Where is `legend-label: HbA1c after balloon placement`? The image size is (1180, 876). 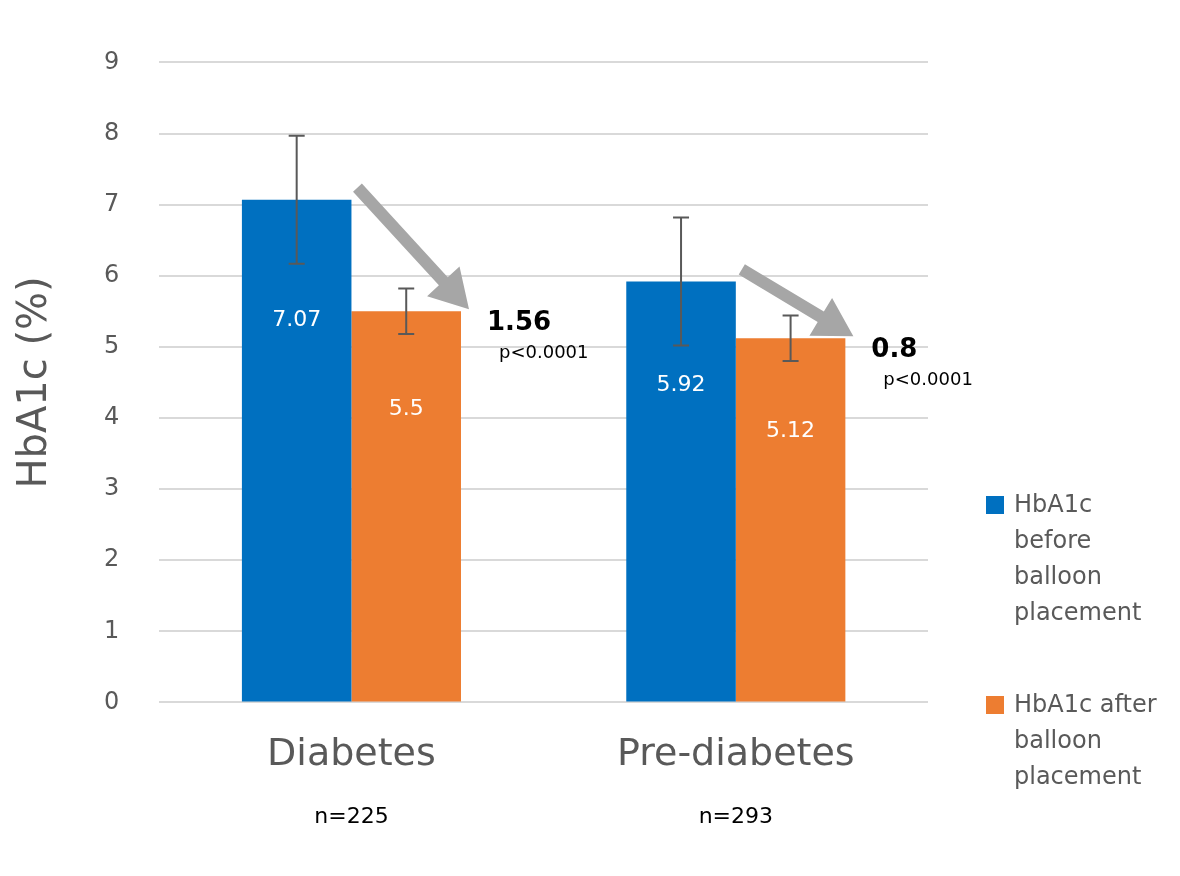
legend-label: HbA1c after balloon placement is located at coordinates (1086, 740).